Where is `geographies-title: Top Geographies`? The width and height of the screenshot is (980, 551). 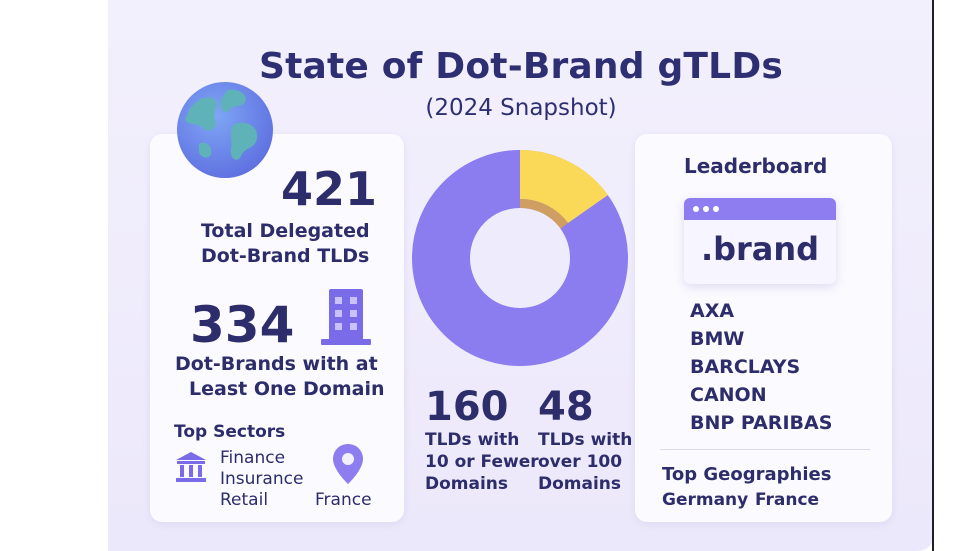
geographies-title: Top Geographies is located at coordinates (747, 474).